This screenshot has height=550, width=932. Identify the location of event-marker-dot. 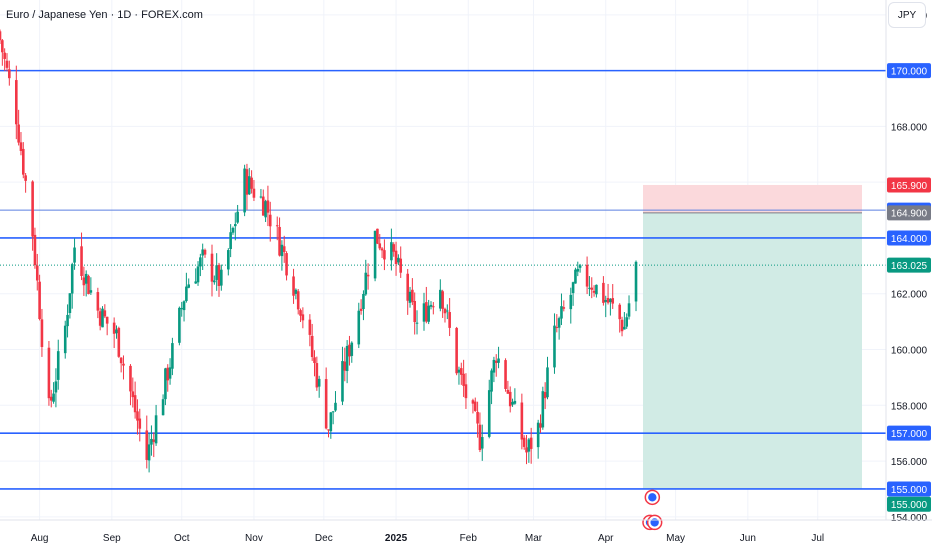
(652, 497).